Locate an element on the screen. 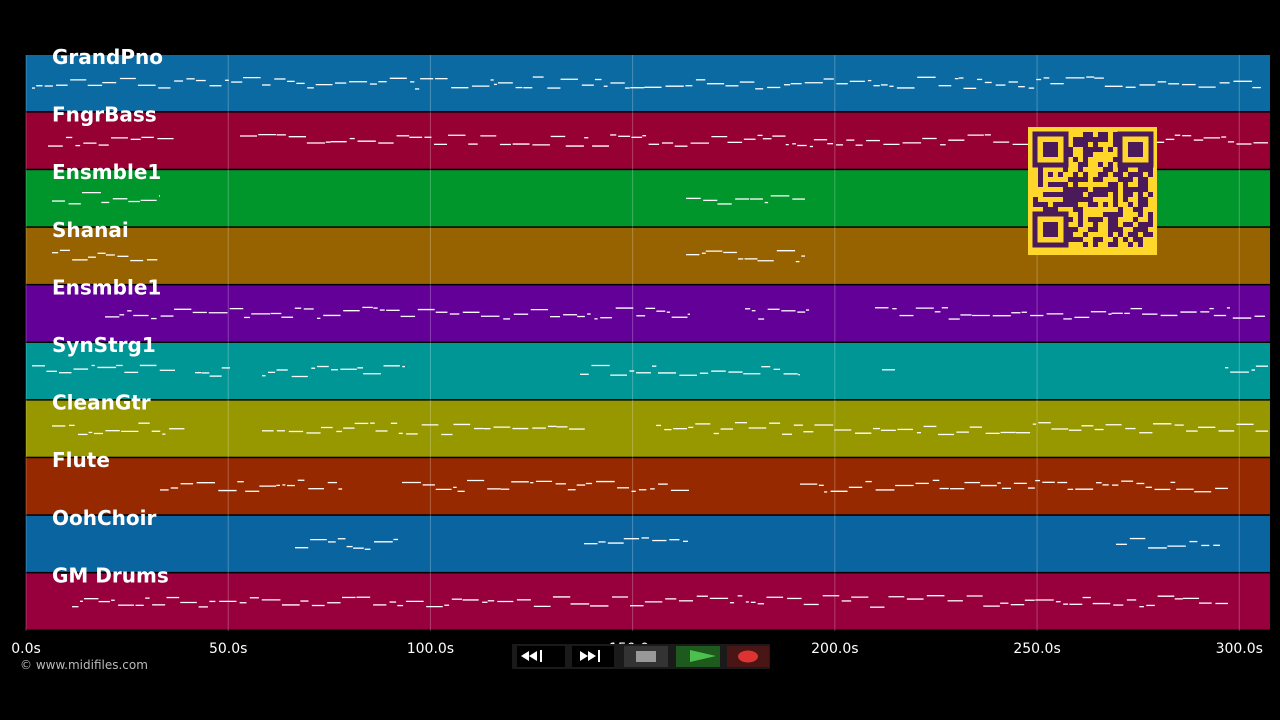 The height and width of the screenshot is (720, 1280). tick-label: 250.0s is located at coordinates (1036, 649).